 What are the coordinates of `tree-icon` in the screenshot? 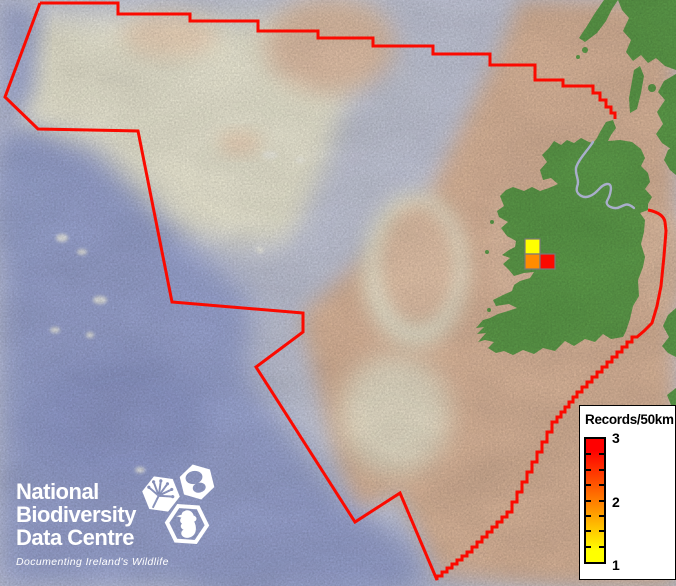 It's located at (161, 494).